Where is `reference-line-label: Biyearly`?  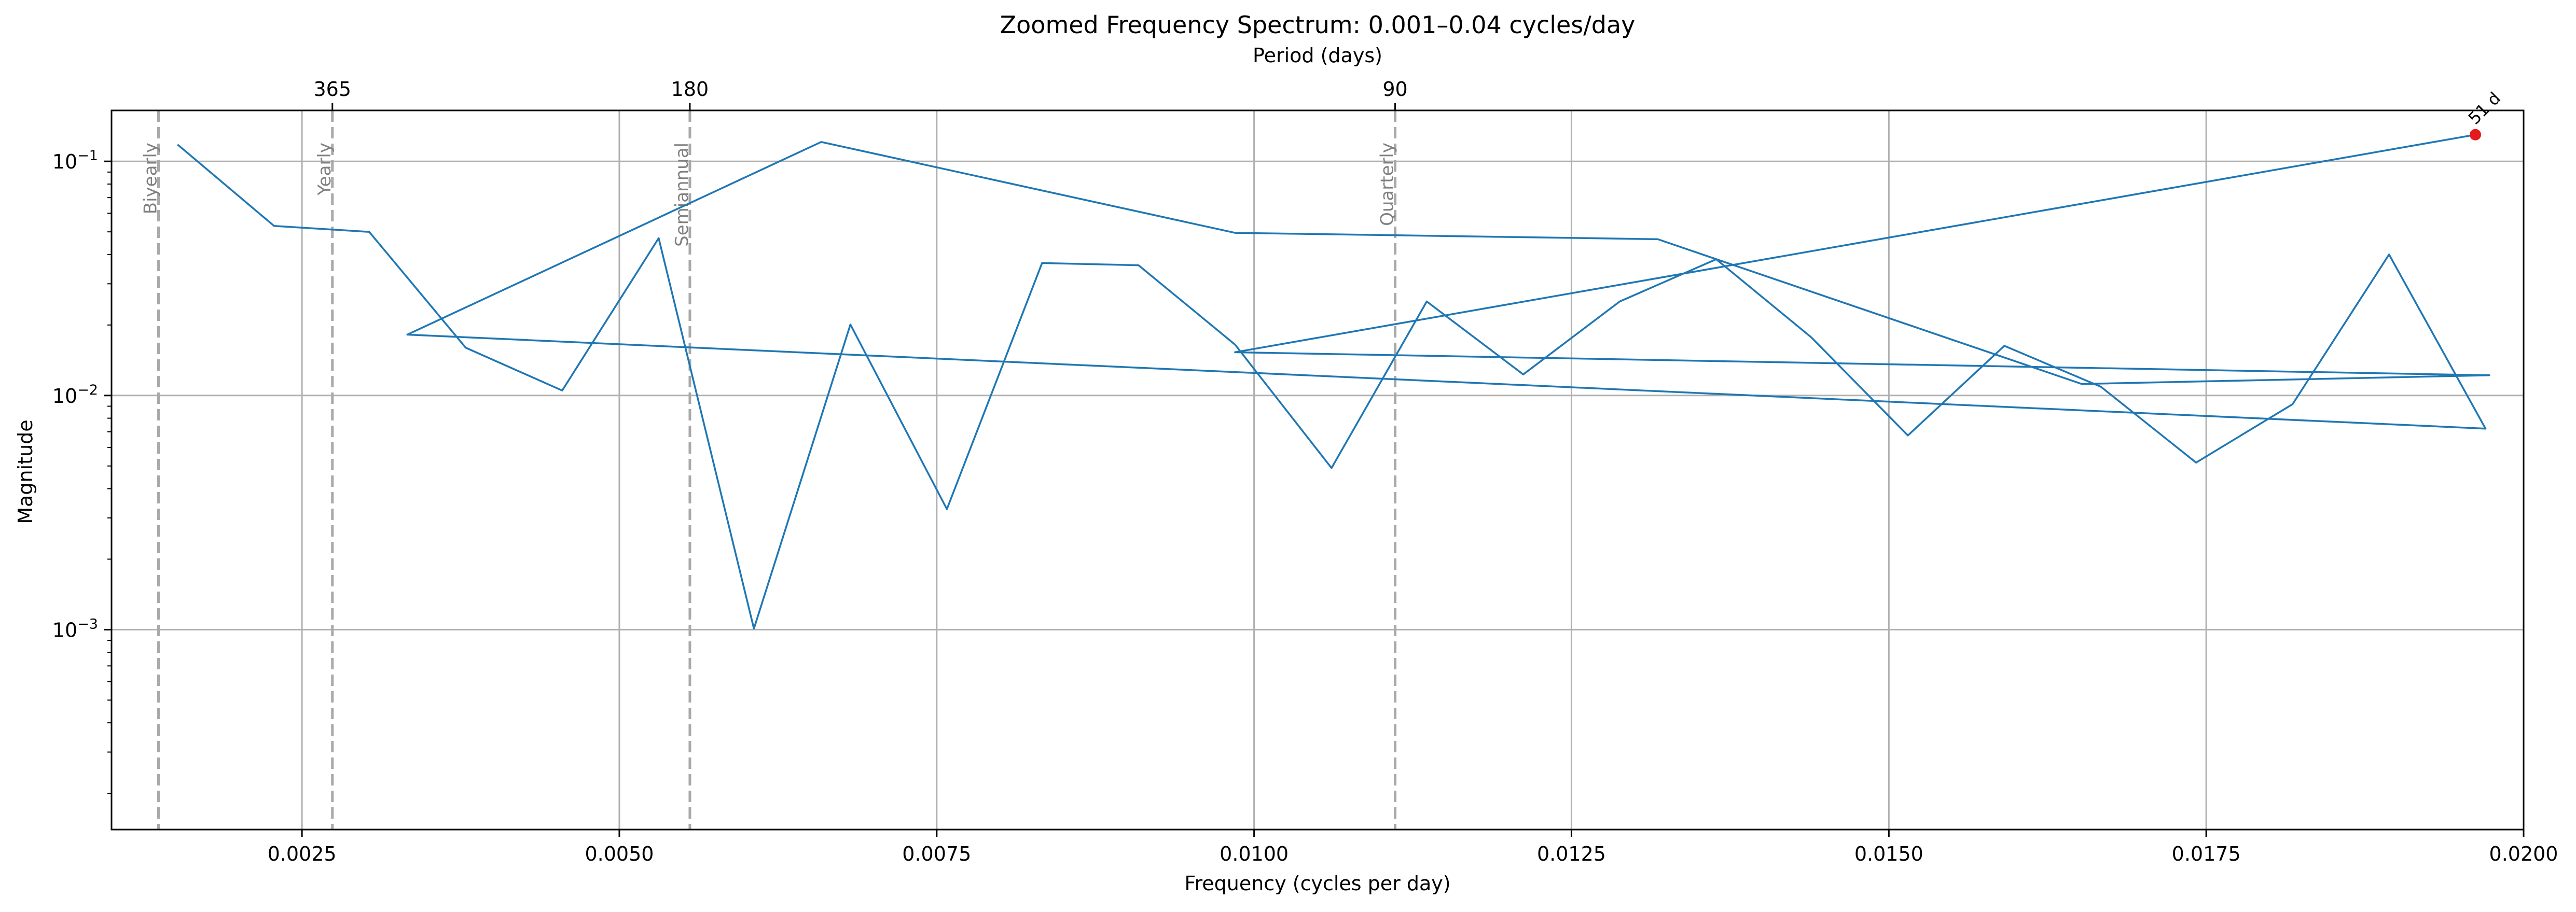 reference-line-label: Biyearly is located at coordinates (151, 178).